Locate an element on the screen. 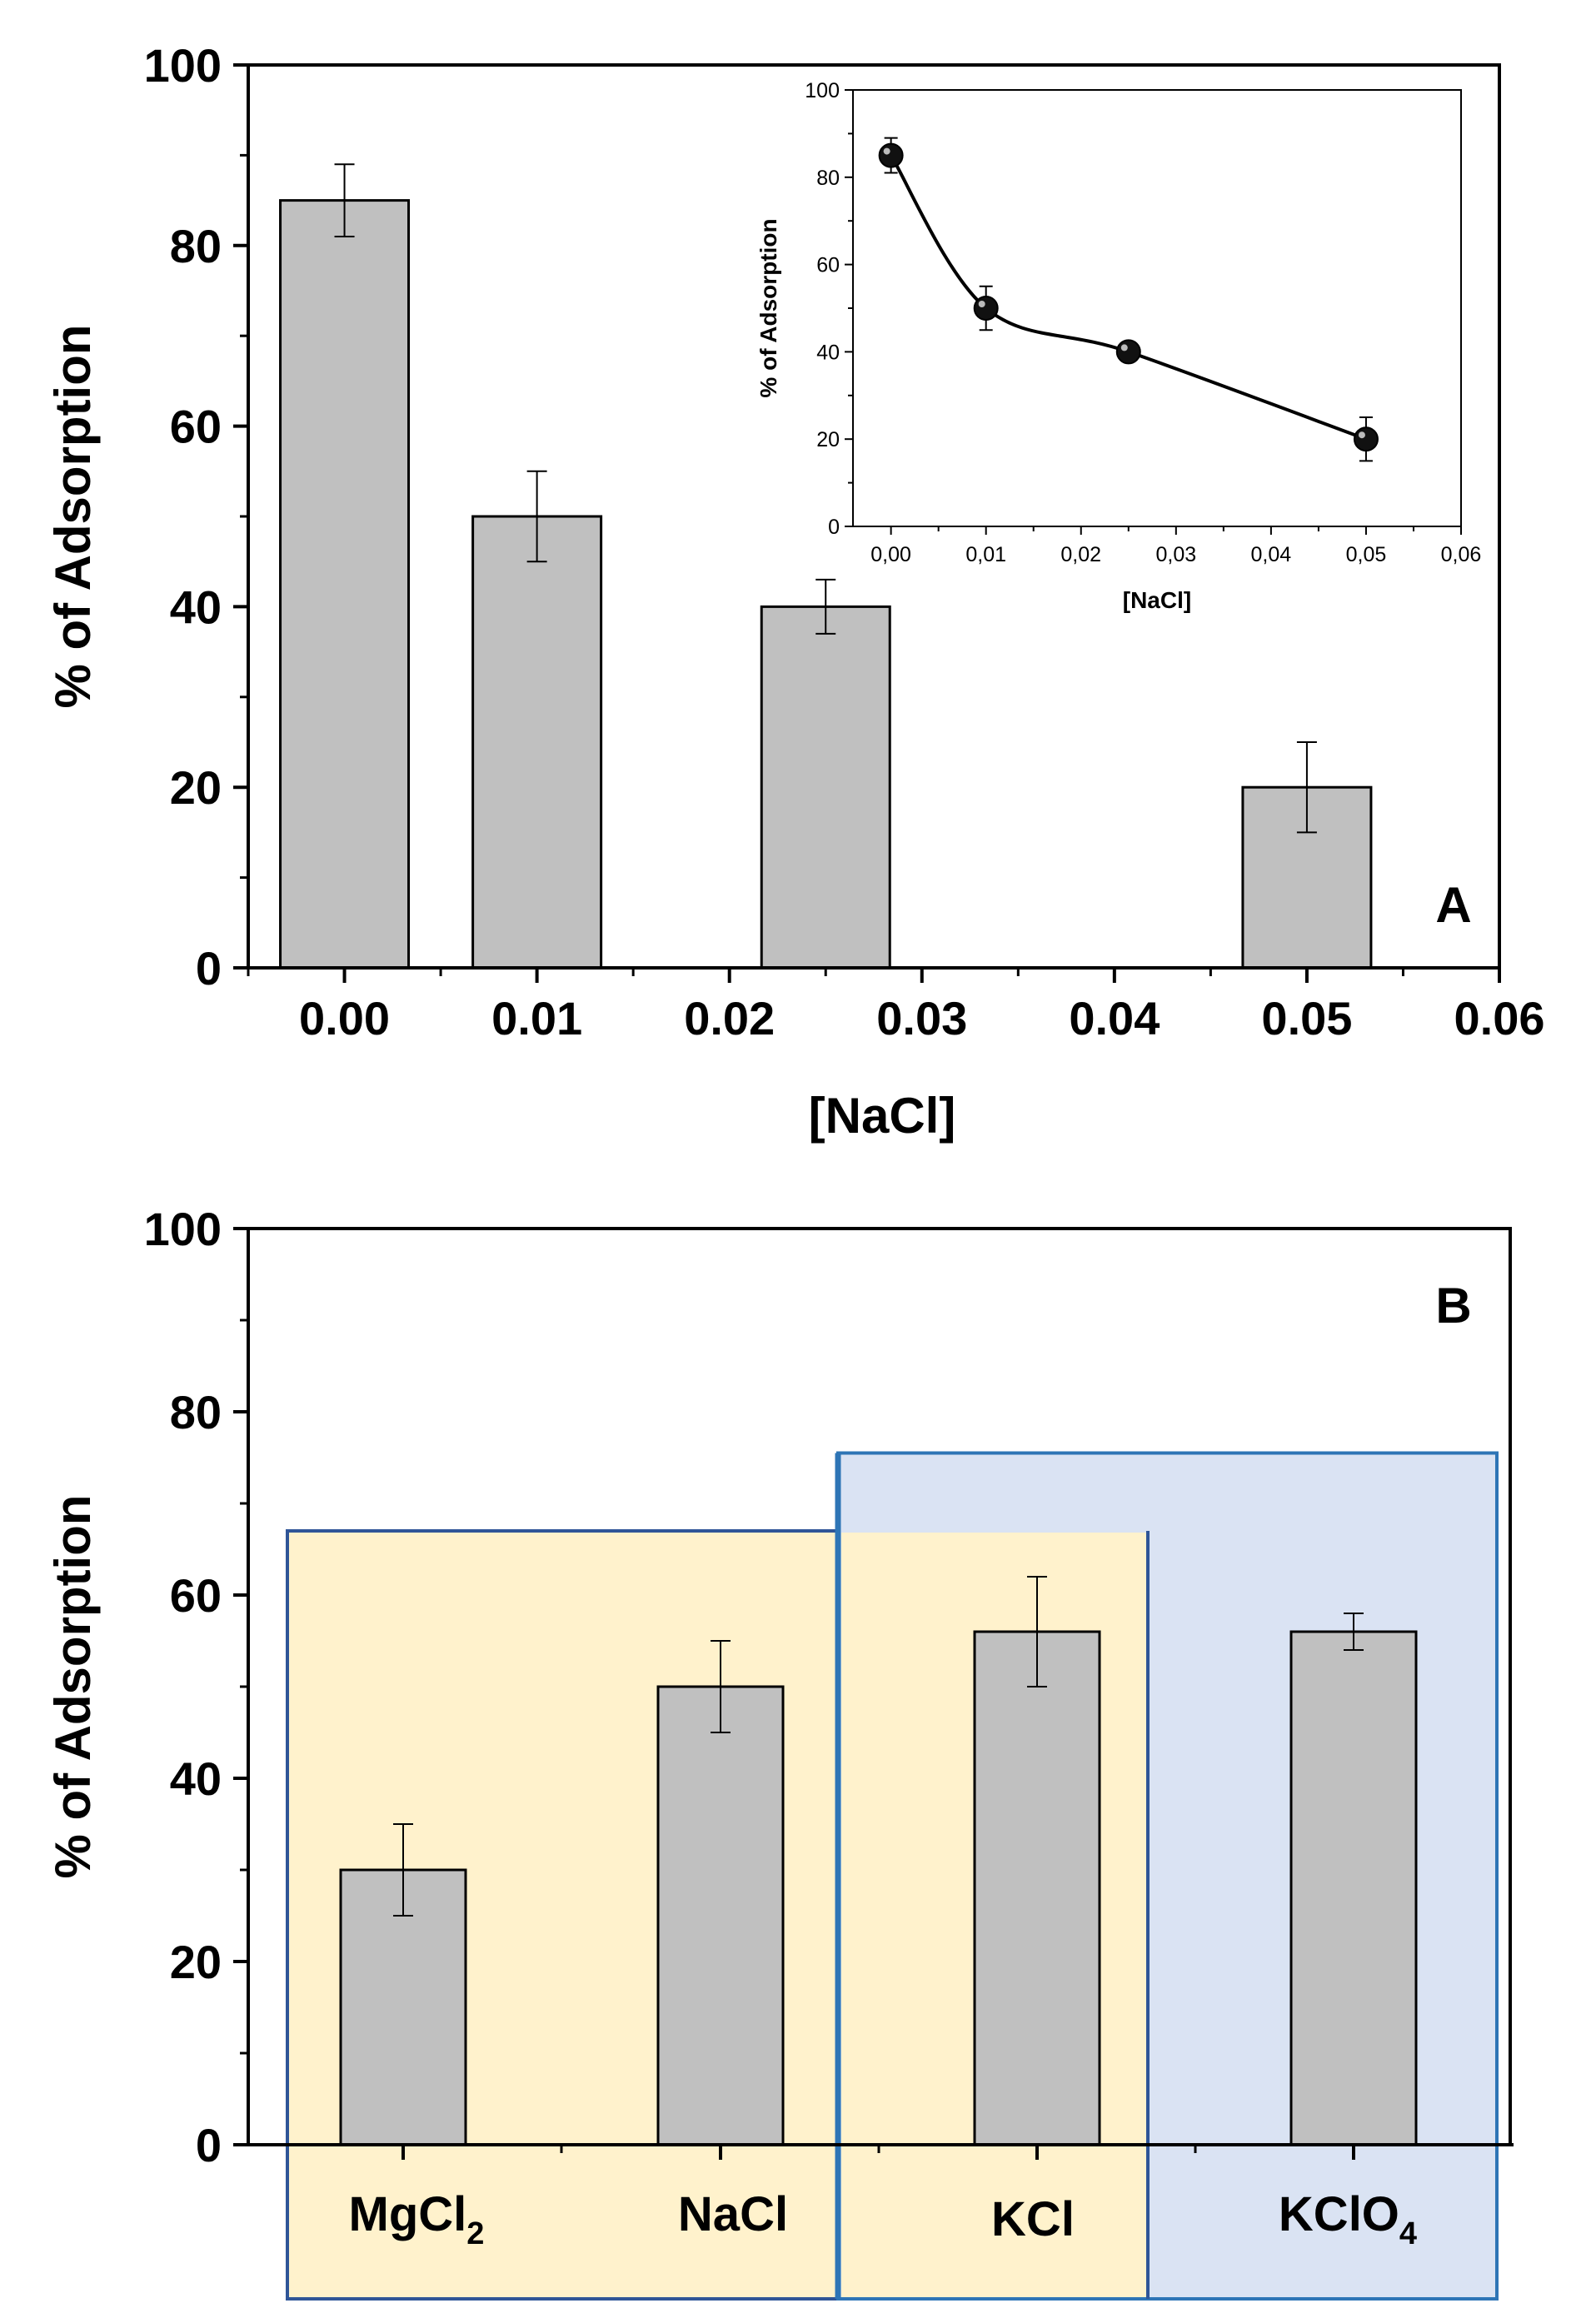  panel-b-category-label-1: NaCl is located at coordinates (733, 2214).